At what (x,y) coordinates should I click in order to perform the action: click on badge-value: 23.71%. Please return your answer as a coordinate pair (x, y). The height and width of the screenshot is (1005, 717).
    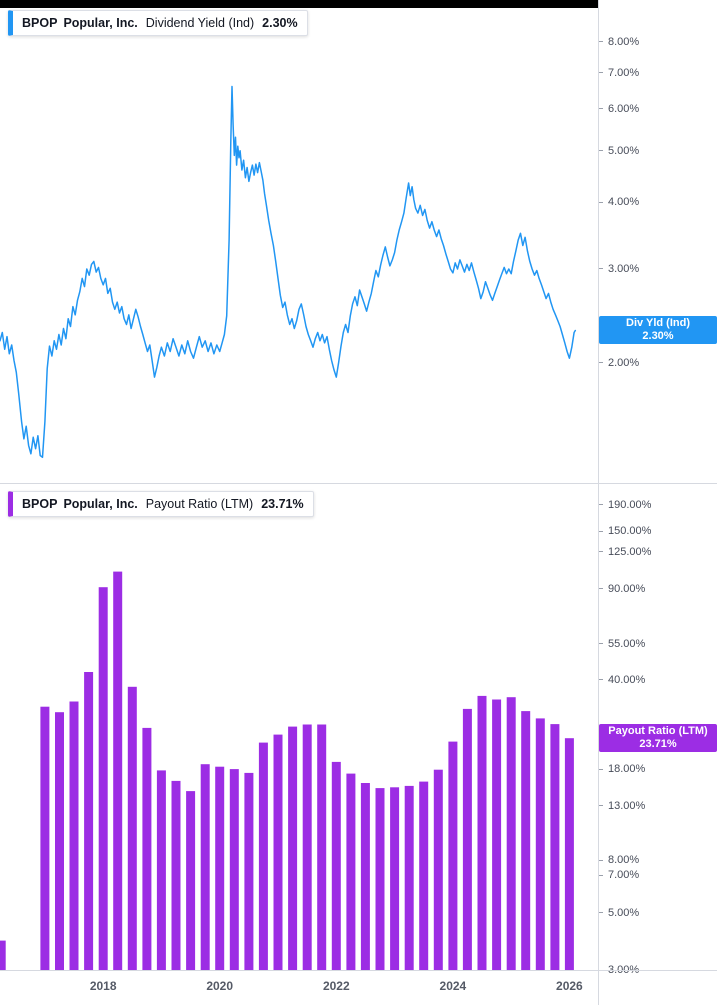
    Looking at the image, I should click on (658, 744).